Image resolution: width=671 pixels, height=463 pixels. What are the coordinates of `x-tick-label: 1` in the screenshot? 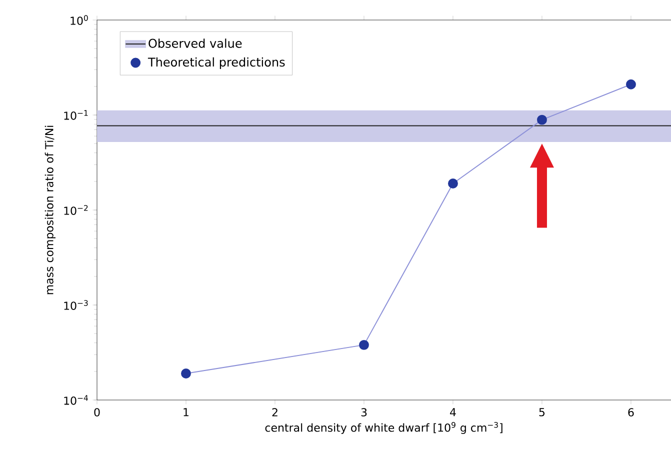 It's located at (186, 412).